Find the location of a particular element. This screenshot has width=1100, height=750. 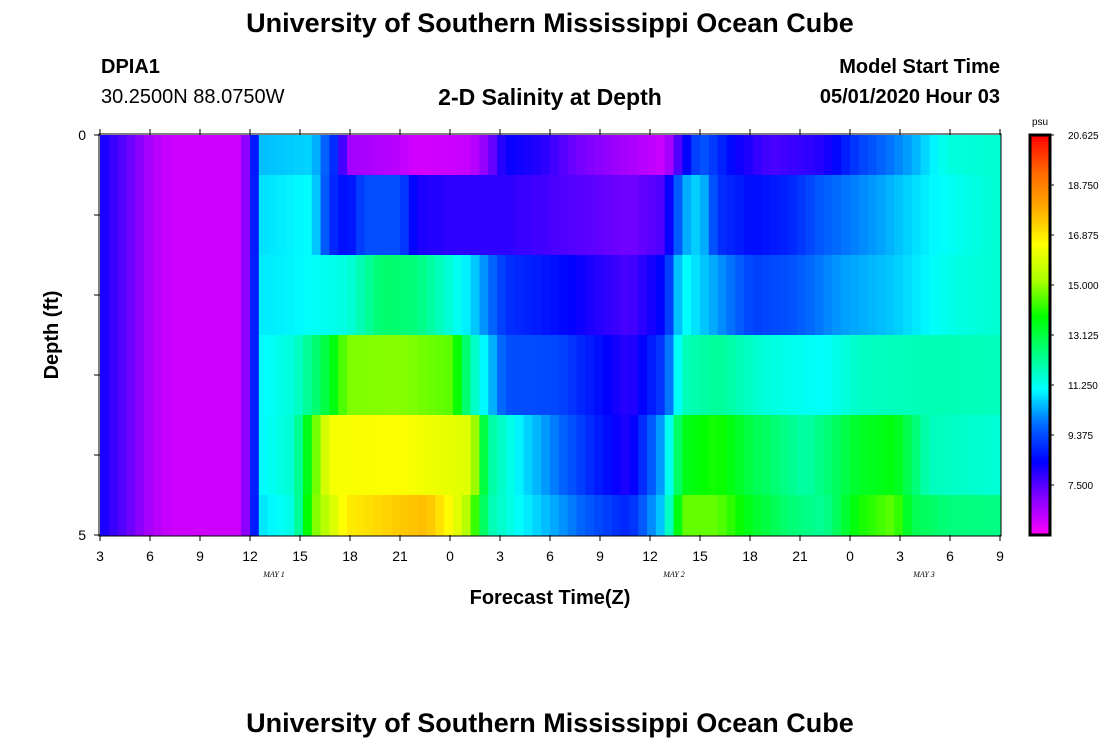

x-tick-label: 18 is located at coordinates (750, 556).